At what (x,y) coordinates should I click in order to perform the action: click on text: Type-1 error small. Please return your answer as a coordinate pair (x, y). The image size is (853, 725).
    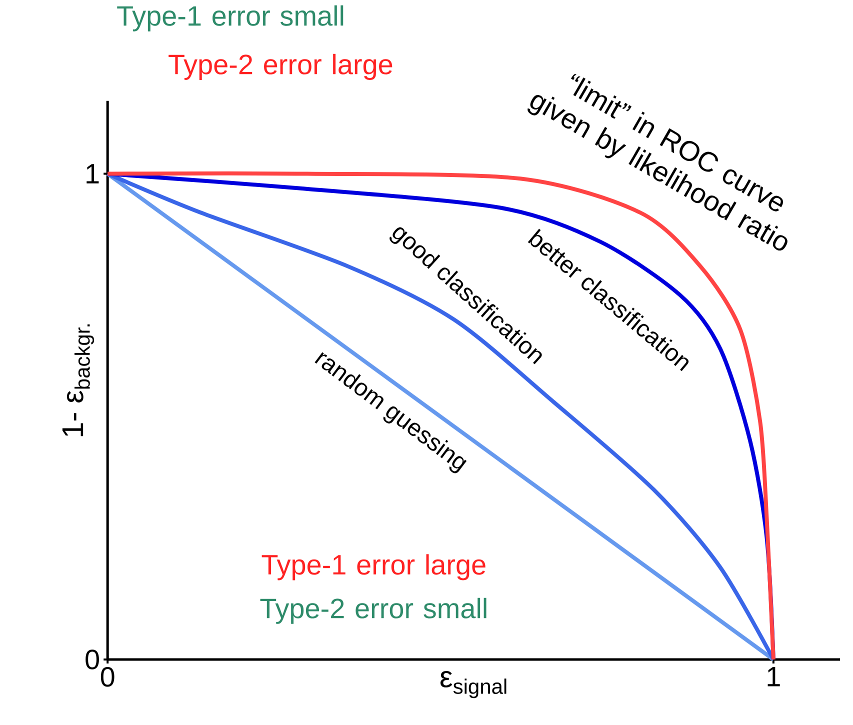
    Looking at the image, I should click on (230, 18).